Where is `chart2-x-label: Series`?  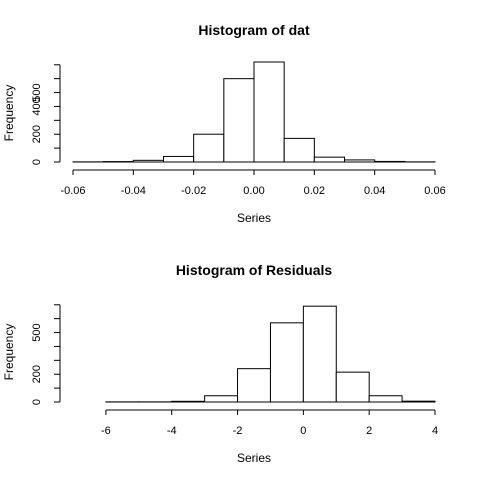
chart2-x-label: Series is located at coordinates (254, 458).